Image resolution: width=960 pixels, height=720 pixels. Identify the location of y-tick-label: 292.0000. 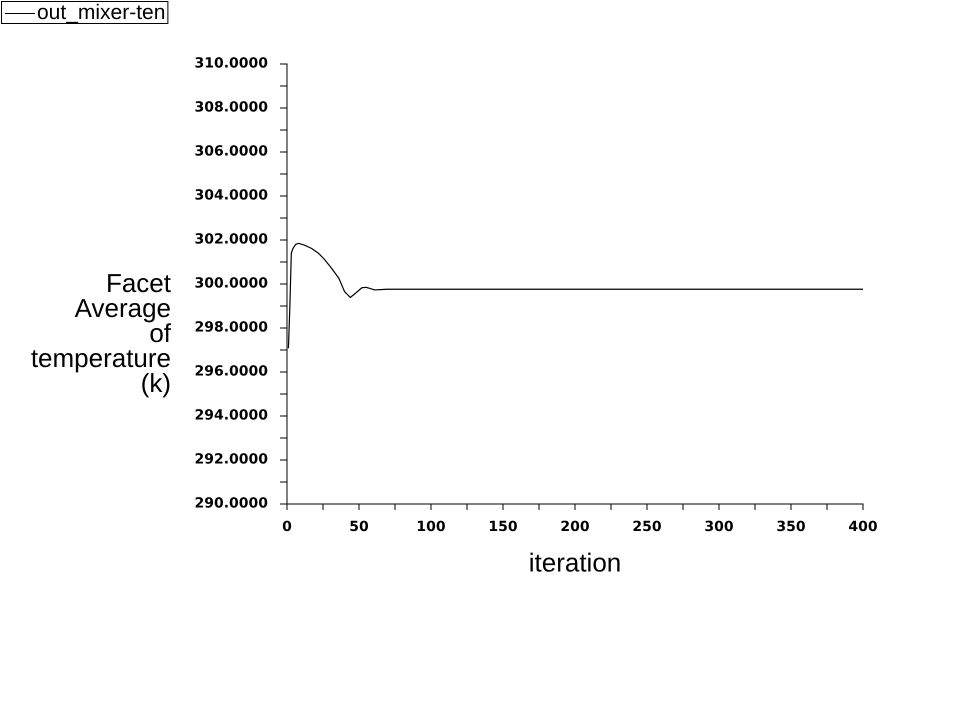
(231, 460).